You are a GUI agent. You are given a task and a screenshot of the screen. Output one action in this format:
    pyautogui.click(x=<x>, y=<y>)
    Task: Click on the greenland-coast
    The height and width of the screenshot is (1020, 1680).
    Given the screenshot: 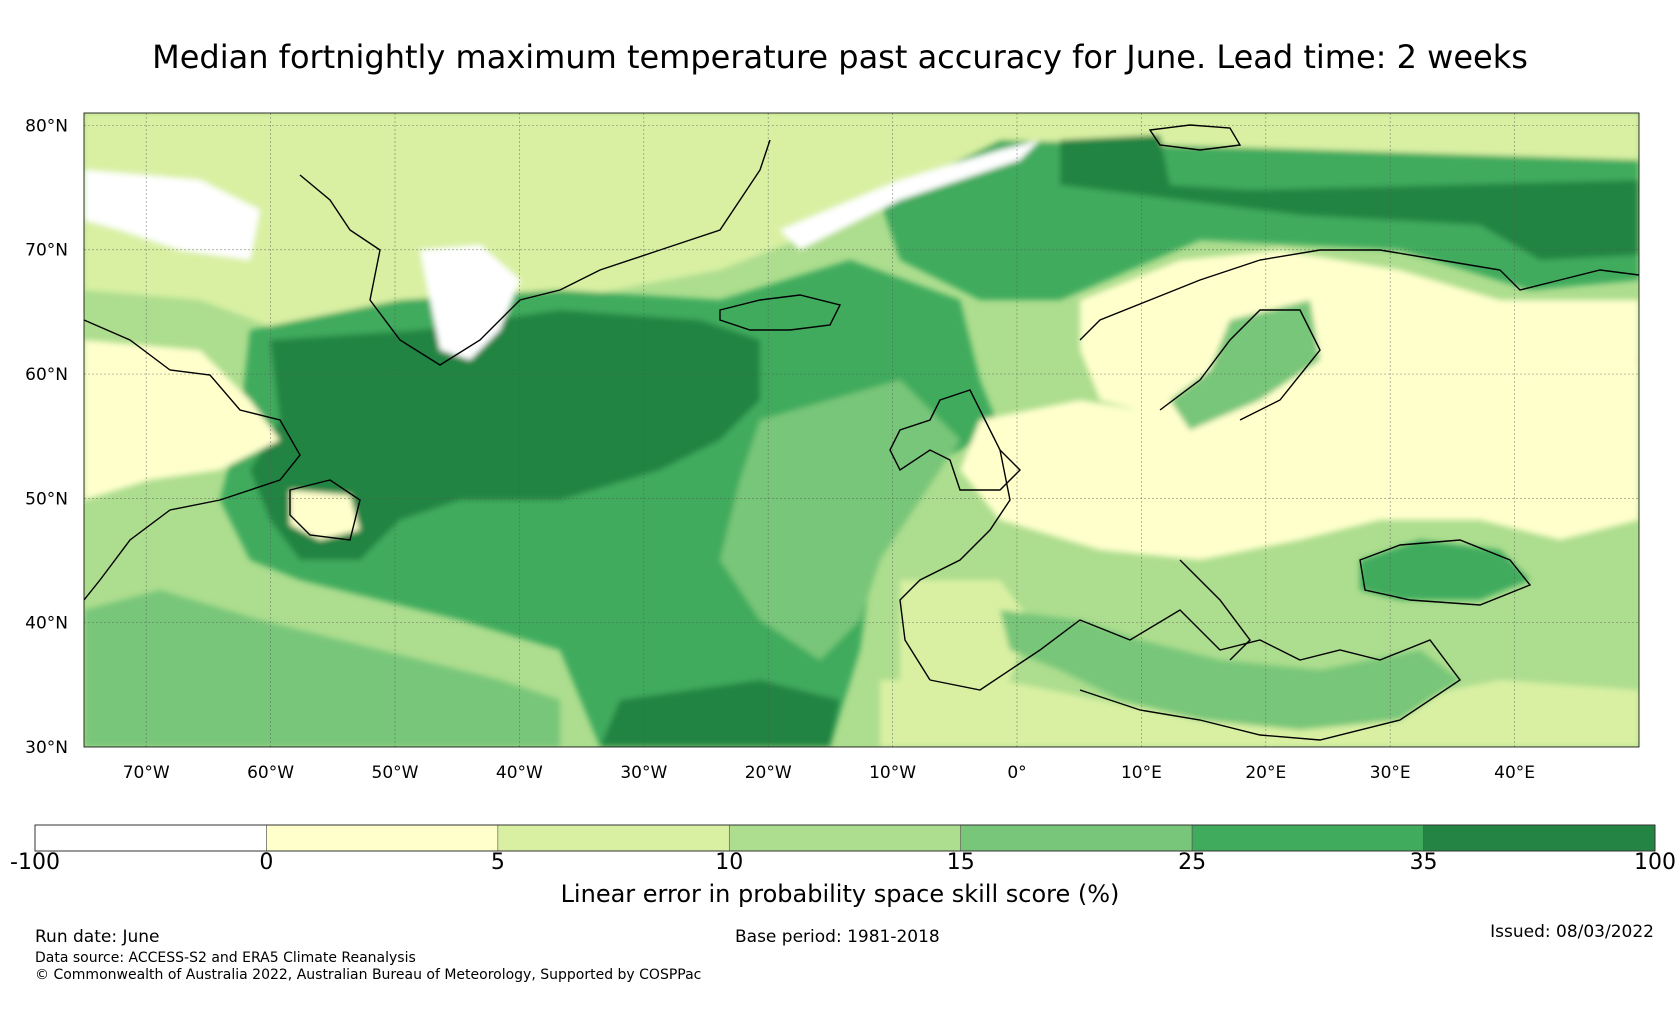 What is the action you would take?
    pyautogui.click(x=535, y=252)
    